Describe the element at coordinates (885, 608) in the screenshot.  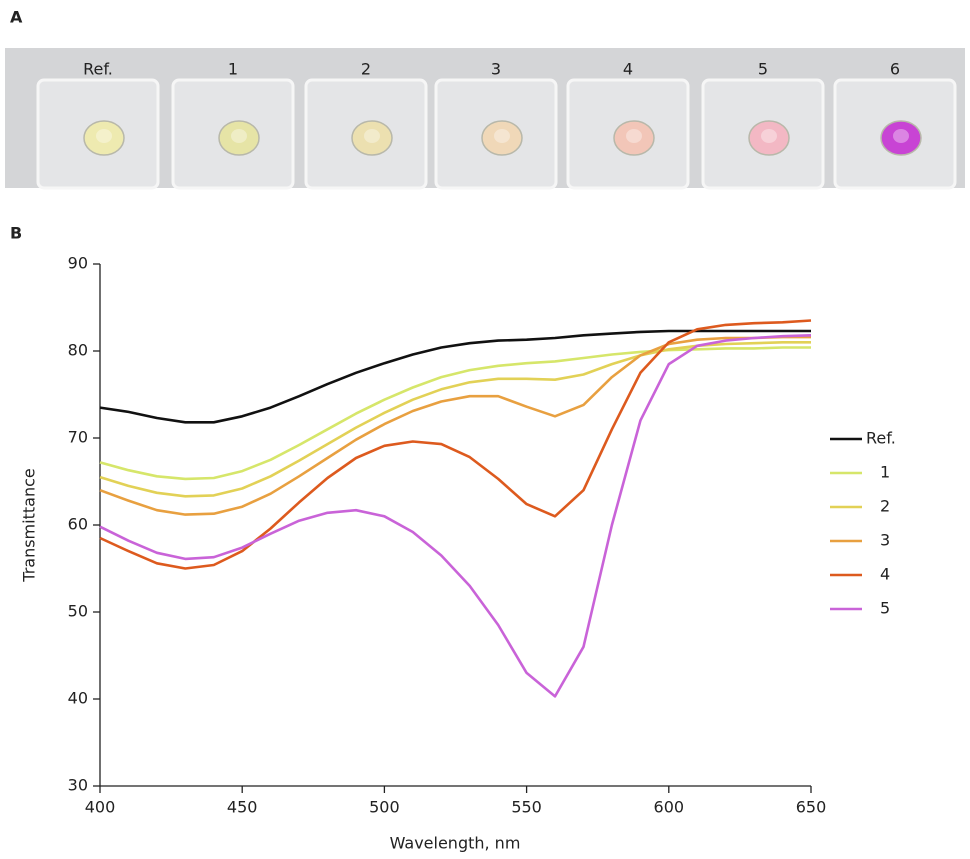
I see `legend-label: 5` at that location.